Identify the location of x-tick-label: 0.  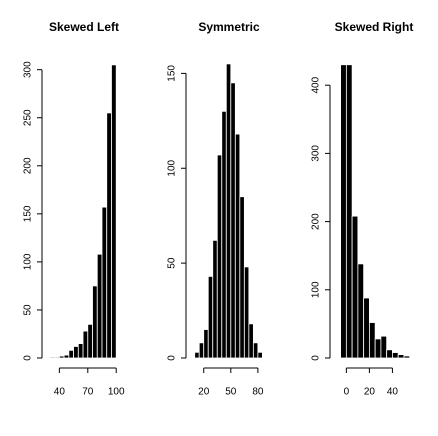
(347, 392).